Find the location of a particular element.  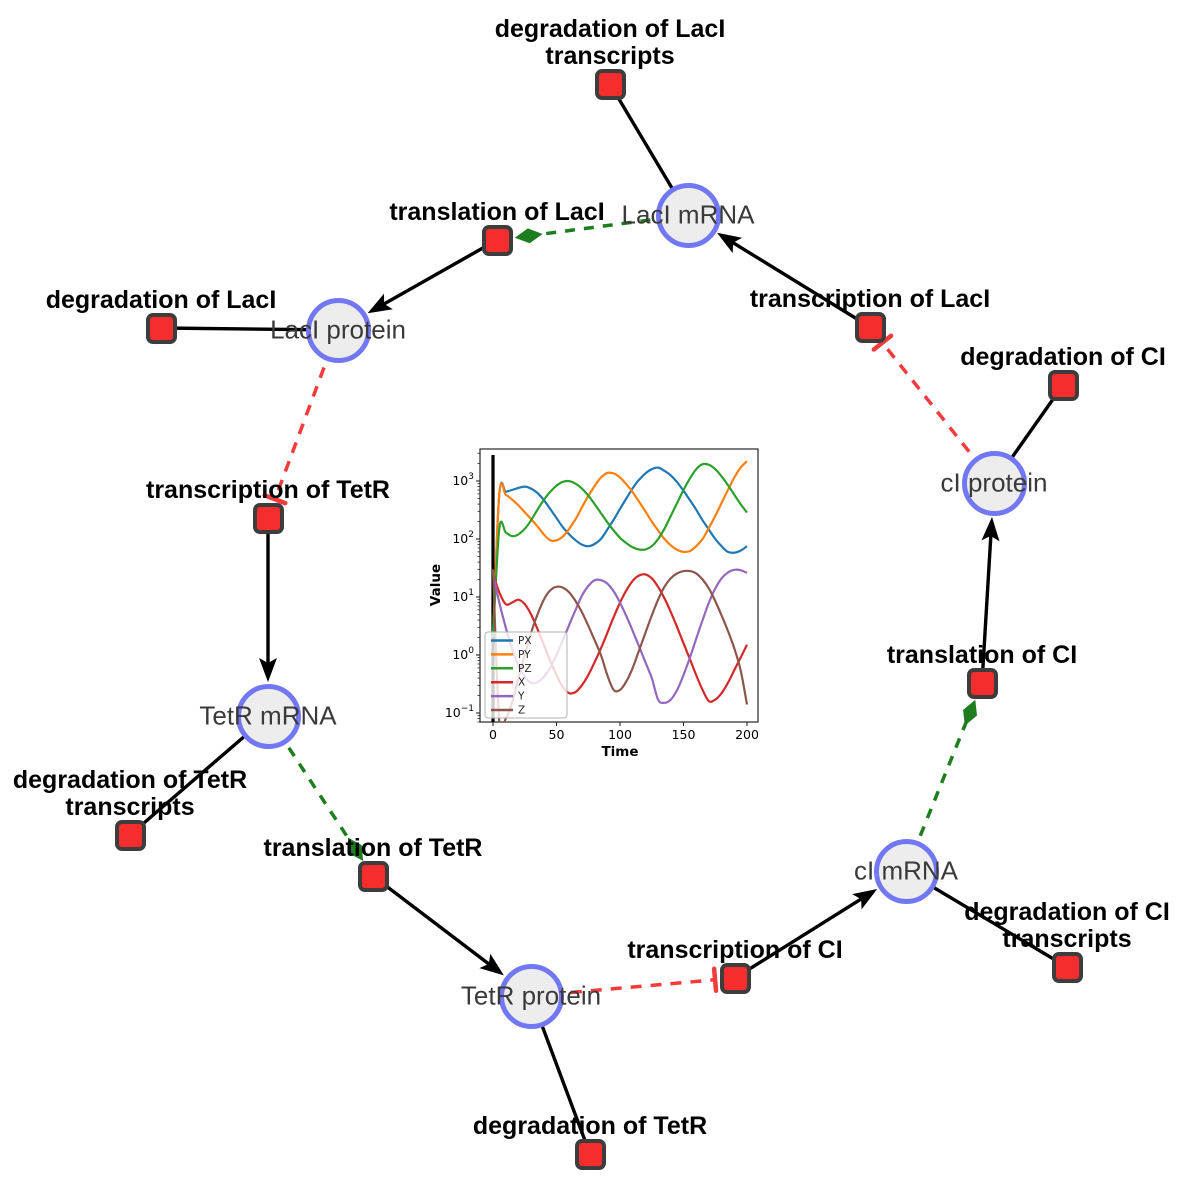

y-axis: 10−1 100 101 102 103 is located at coordinates (462, 587).